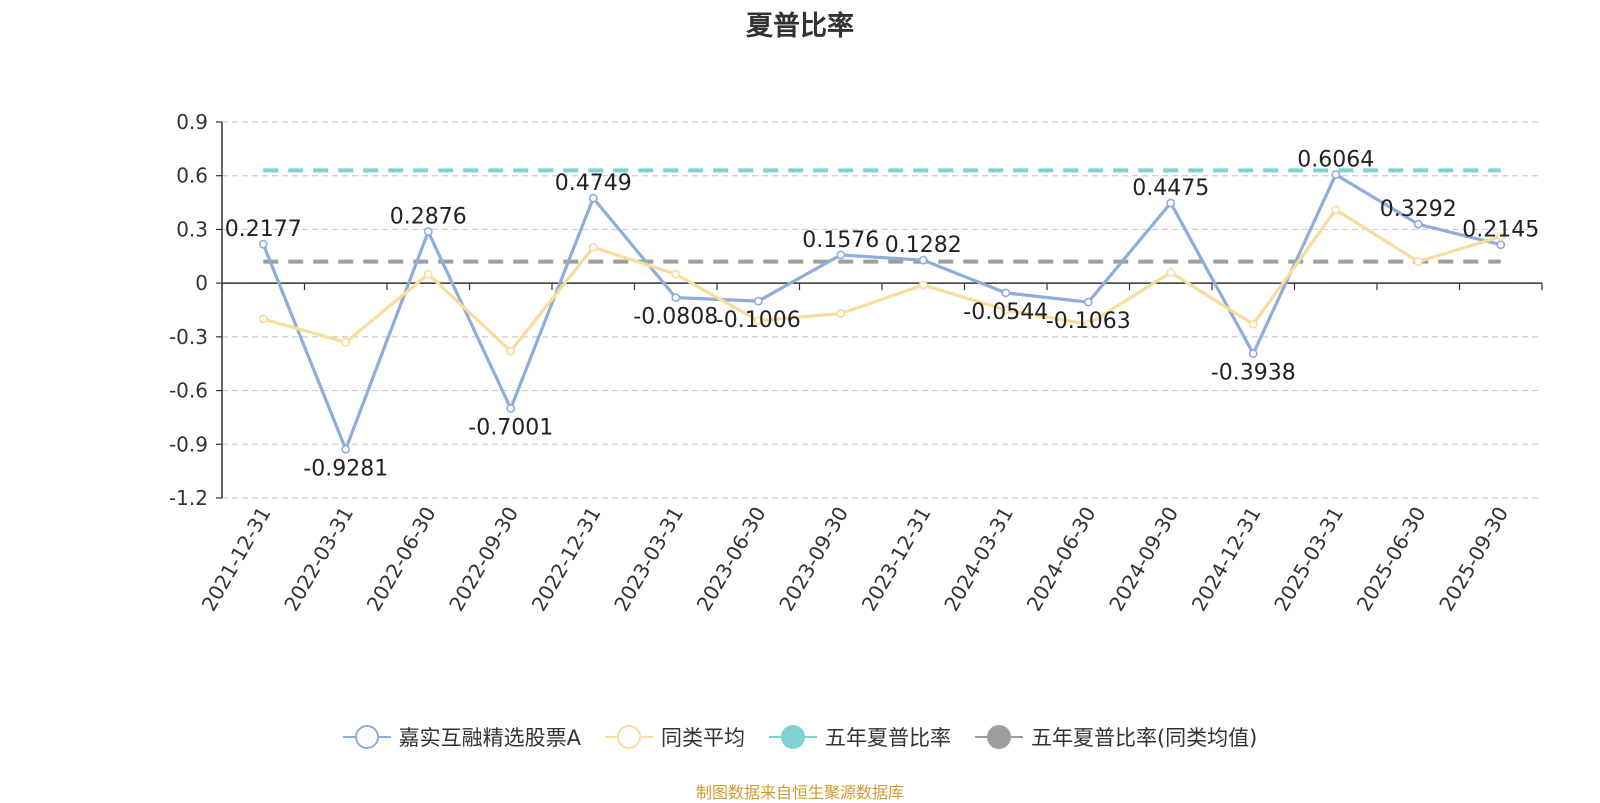 The height and width of the screenshot is (803, 1600). What do you see at coordinates (188, 444) in the screenshot?
I see `y-tick-label: -0.9` at bounding box center [188, 444].